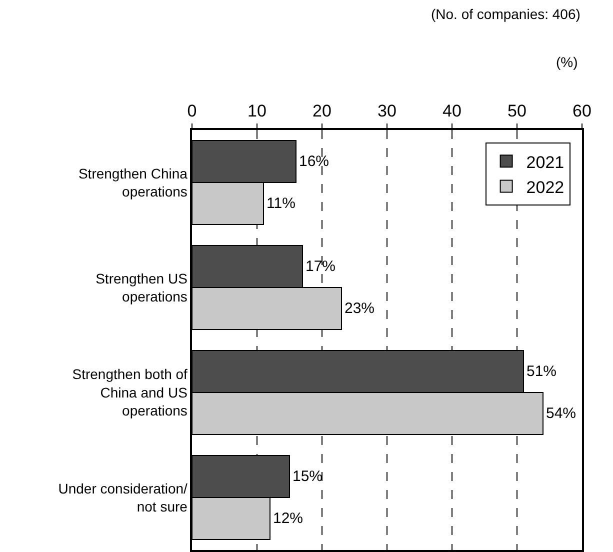 The image size is (613, 552). What do you see at coordinates (545, 187) in the screenshot?
I see `legend-label: 2022` at bounding box center [545, 187].